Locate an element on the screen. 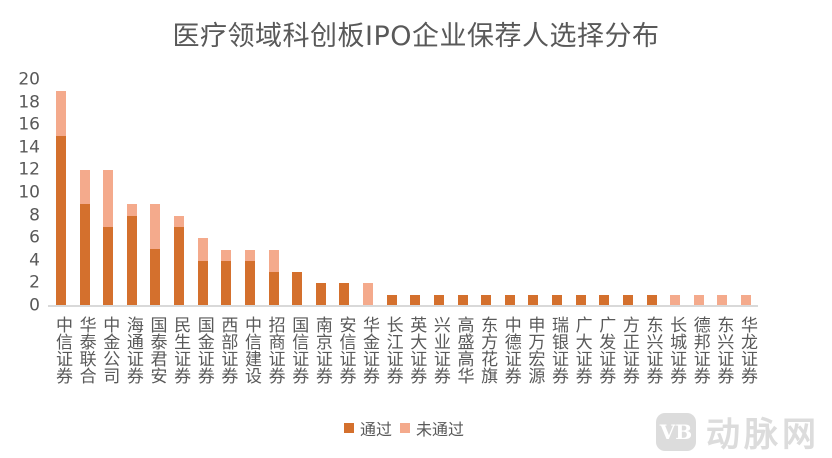 The width and height of the screenshot is (832, 458). x-tick-label: 广大证券 is located at coordinates (581, 350).